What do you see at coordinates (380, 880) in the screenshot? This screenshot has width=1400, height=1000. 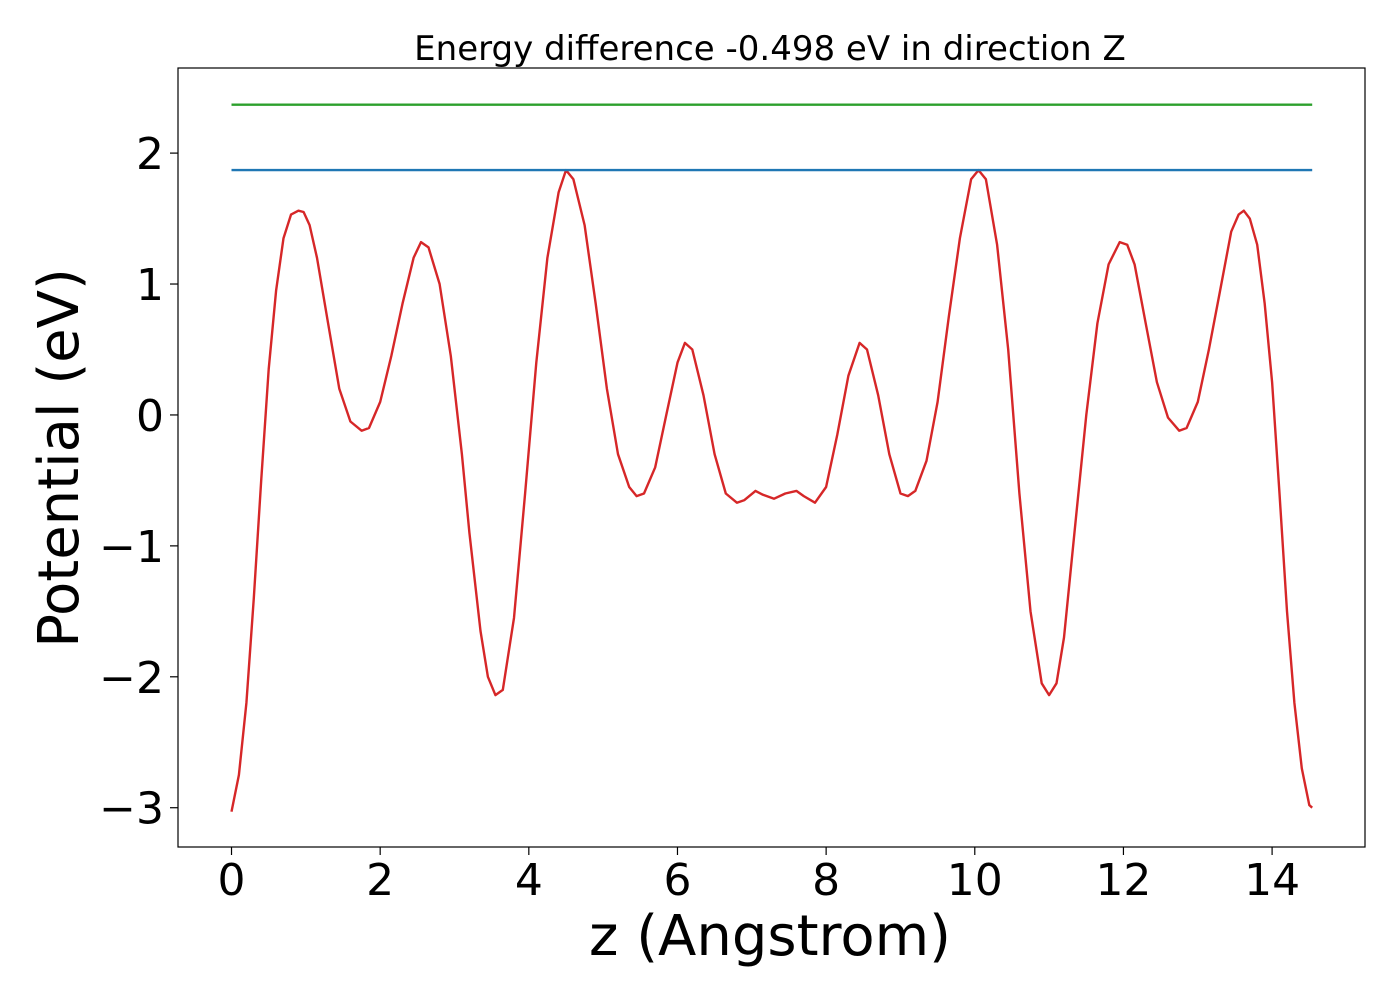 I see `x-tick-label: 2` at bounding box center [380, 880].